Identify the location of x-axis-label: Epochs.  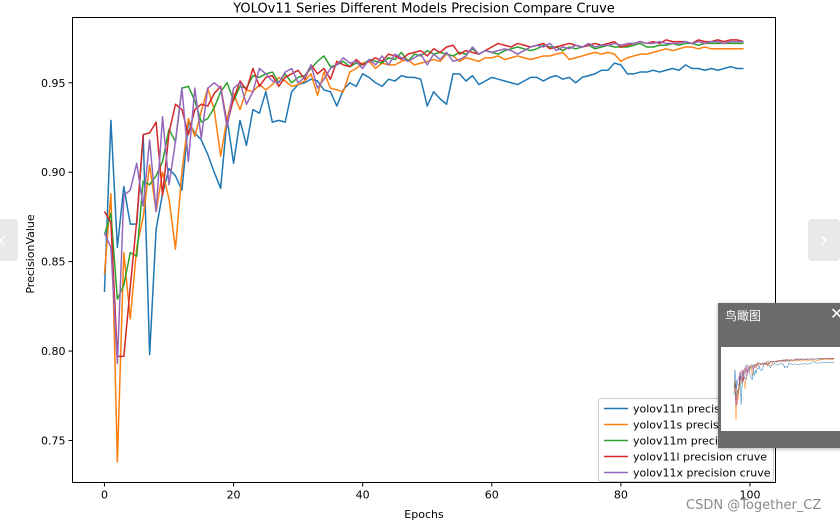
(424, 514).